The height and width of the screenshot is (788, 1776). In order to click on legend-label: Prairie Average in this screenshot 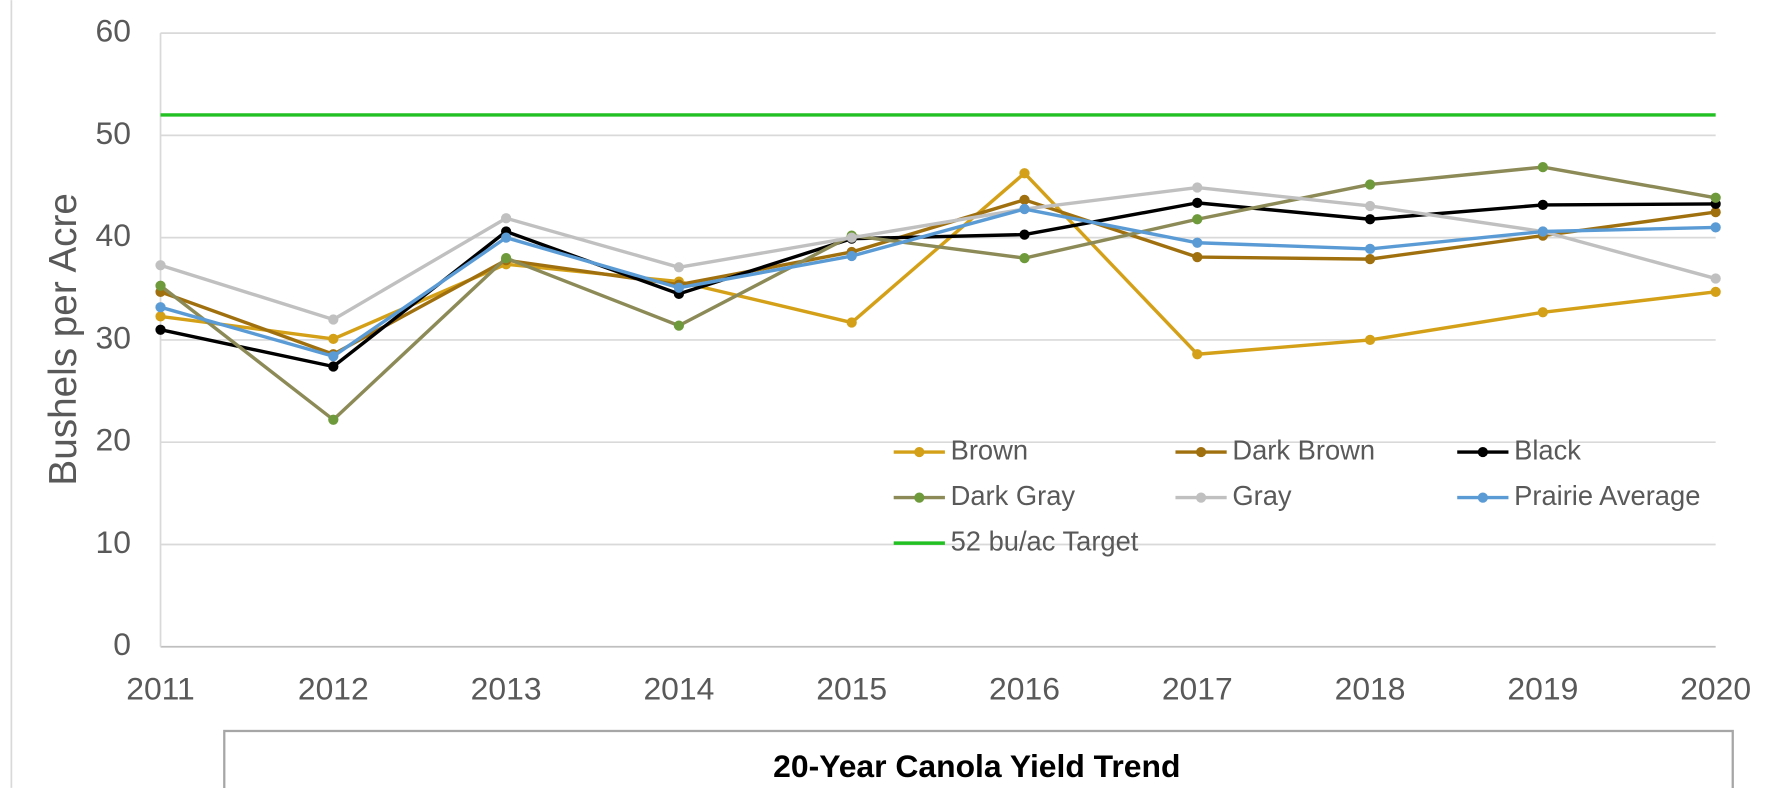, I will do `click(1607, 495)`.